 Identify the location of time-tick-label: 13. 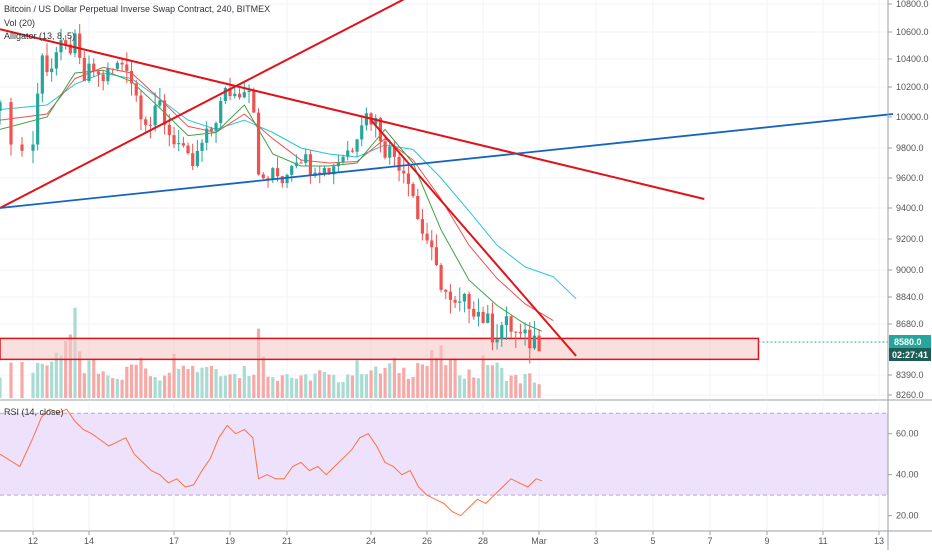
(879, 541).